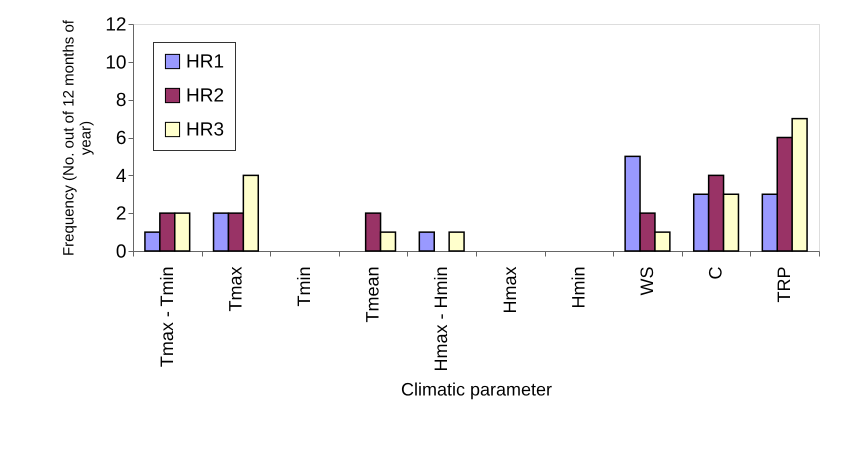 This screenshot has height=462, width=866. What do you see at coordinates (304, 286) in the screenshot?
I see `x-tick-label: Tmin` at bounding box center [304, 286].